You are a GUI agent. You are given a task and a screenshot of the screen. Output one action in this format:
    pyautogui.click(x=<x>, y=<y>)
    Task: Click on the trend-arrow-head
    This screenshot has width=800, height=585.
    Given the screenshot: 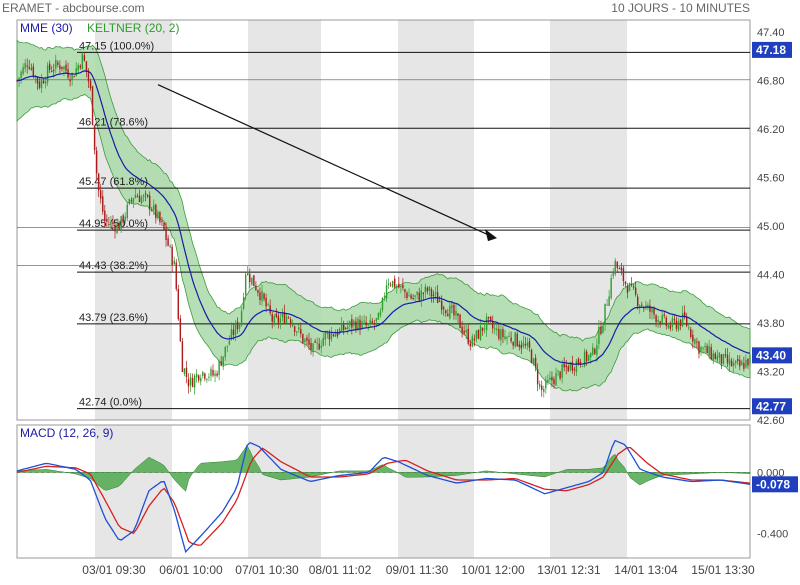 What is the action you would take?
    pyautogui.click(x=491, y=235)
    